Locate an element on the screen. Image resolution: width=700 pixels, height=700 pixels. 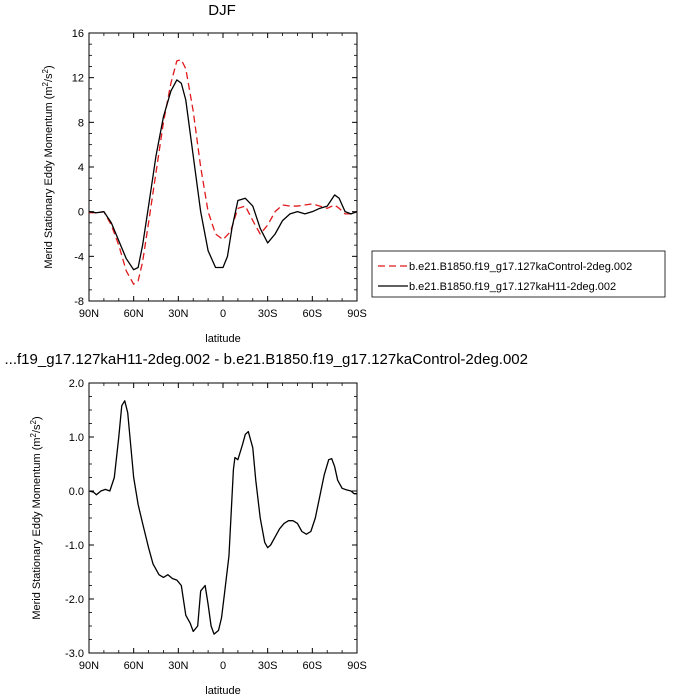
legend-box is located at coordinates (518, 274).